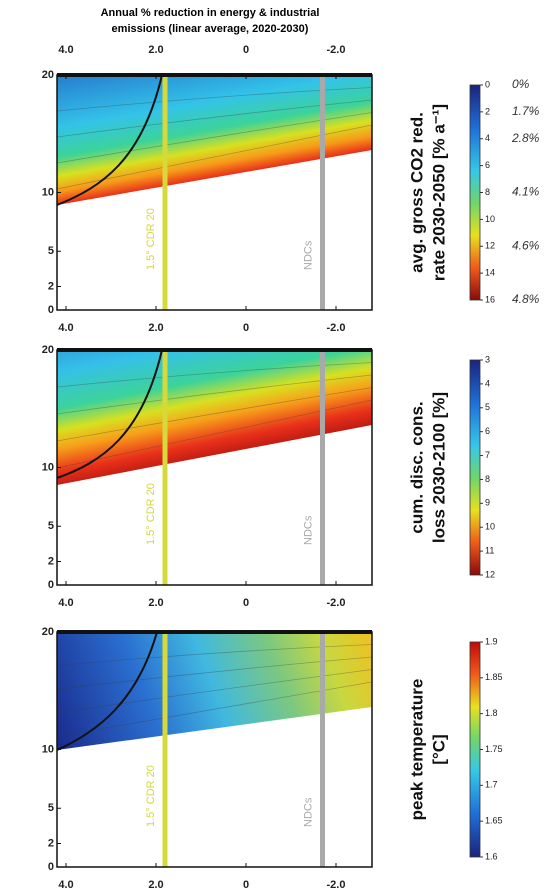 Image resolution: width=547 pixels, height=896 pixels. Describe the element at coordinates (494, 677) in the screenshot. I see `colorbar-tick-label: 1.85` at that location.